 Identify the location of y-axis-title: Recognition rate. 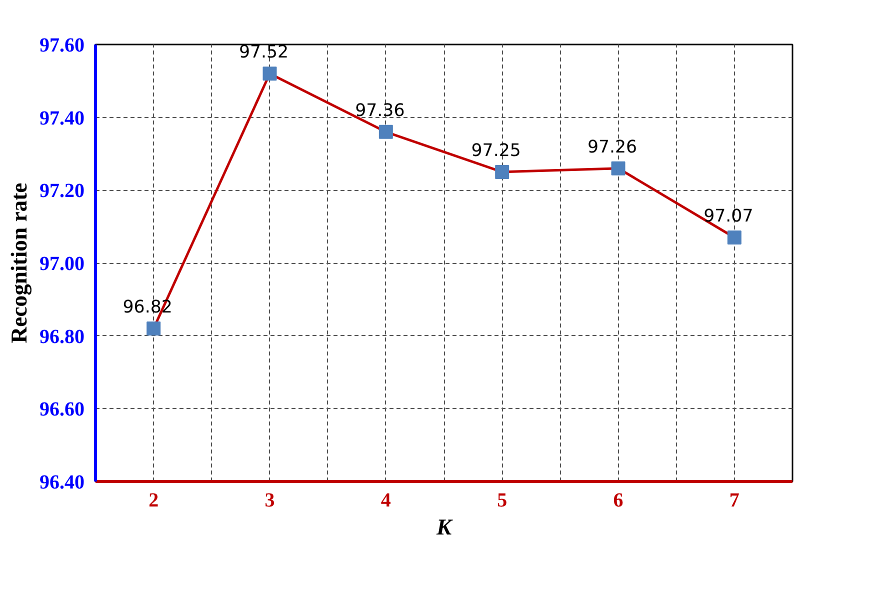
(19, 263).